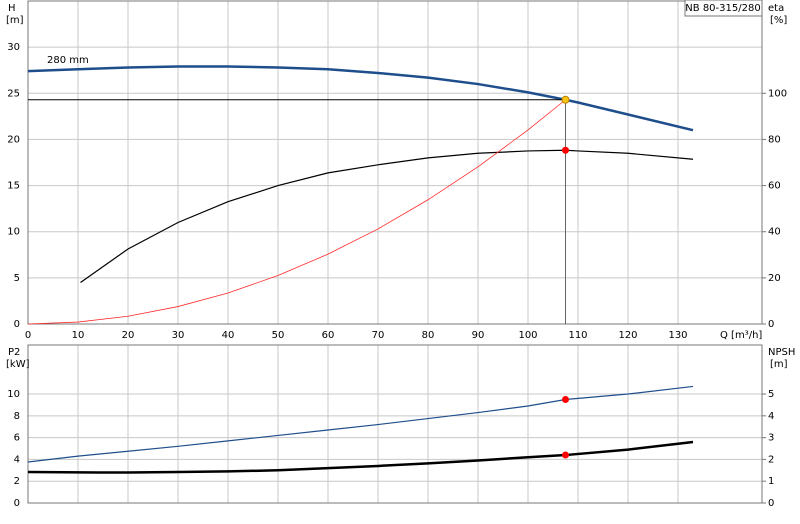  Describe the element at coordinates (771, 394) in the screenshot. I see `y2-tick-label: 5` at that location.